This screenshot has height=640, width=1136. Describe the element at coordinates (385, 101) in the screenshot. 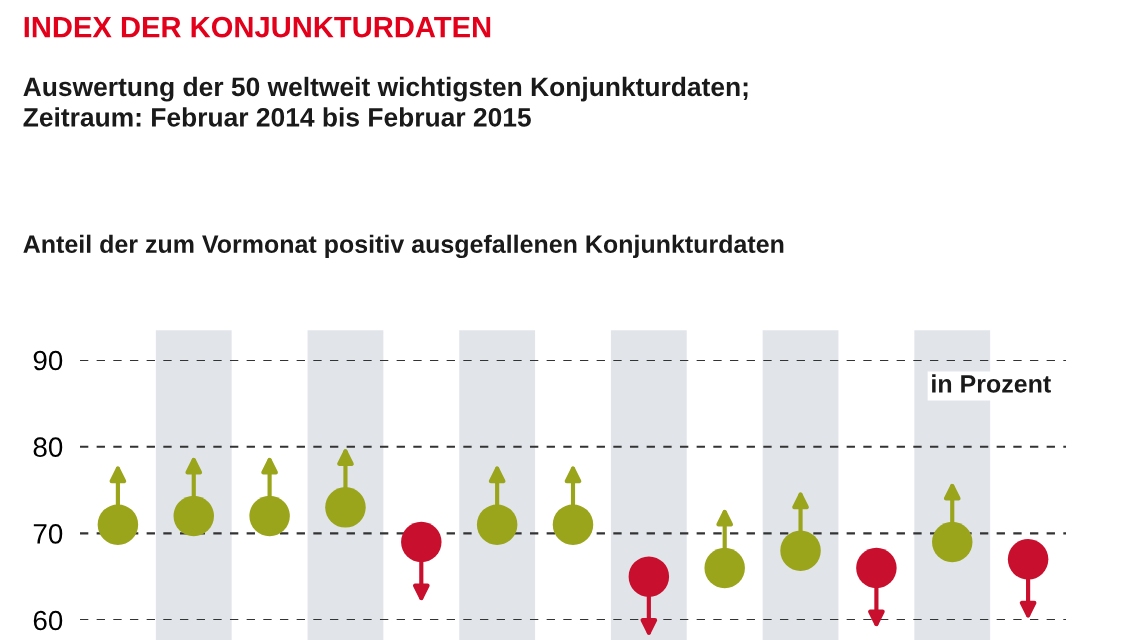

I see `chart-subtitle: Auswertung der 50 weltweit wichtigsten Konjunkturdaten; Zeitraum: Februar 2014 bis Februar 2015` at that location.